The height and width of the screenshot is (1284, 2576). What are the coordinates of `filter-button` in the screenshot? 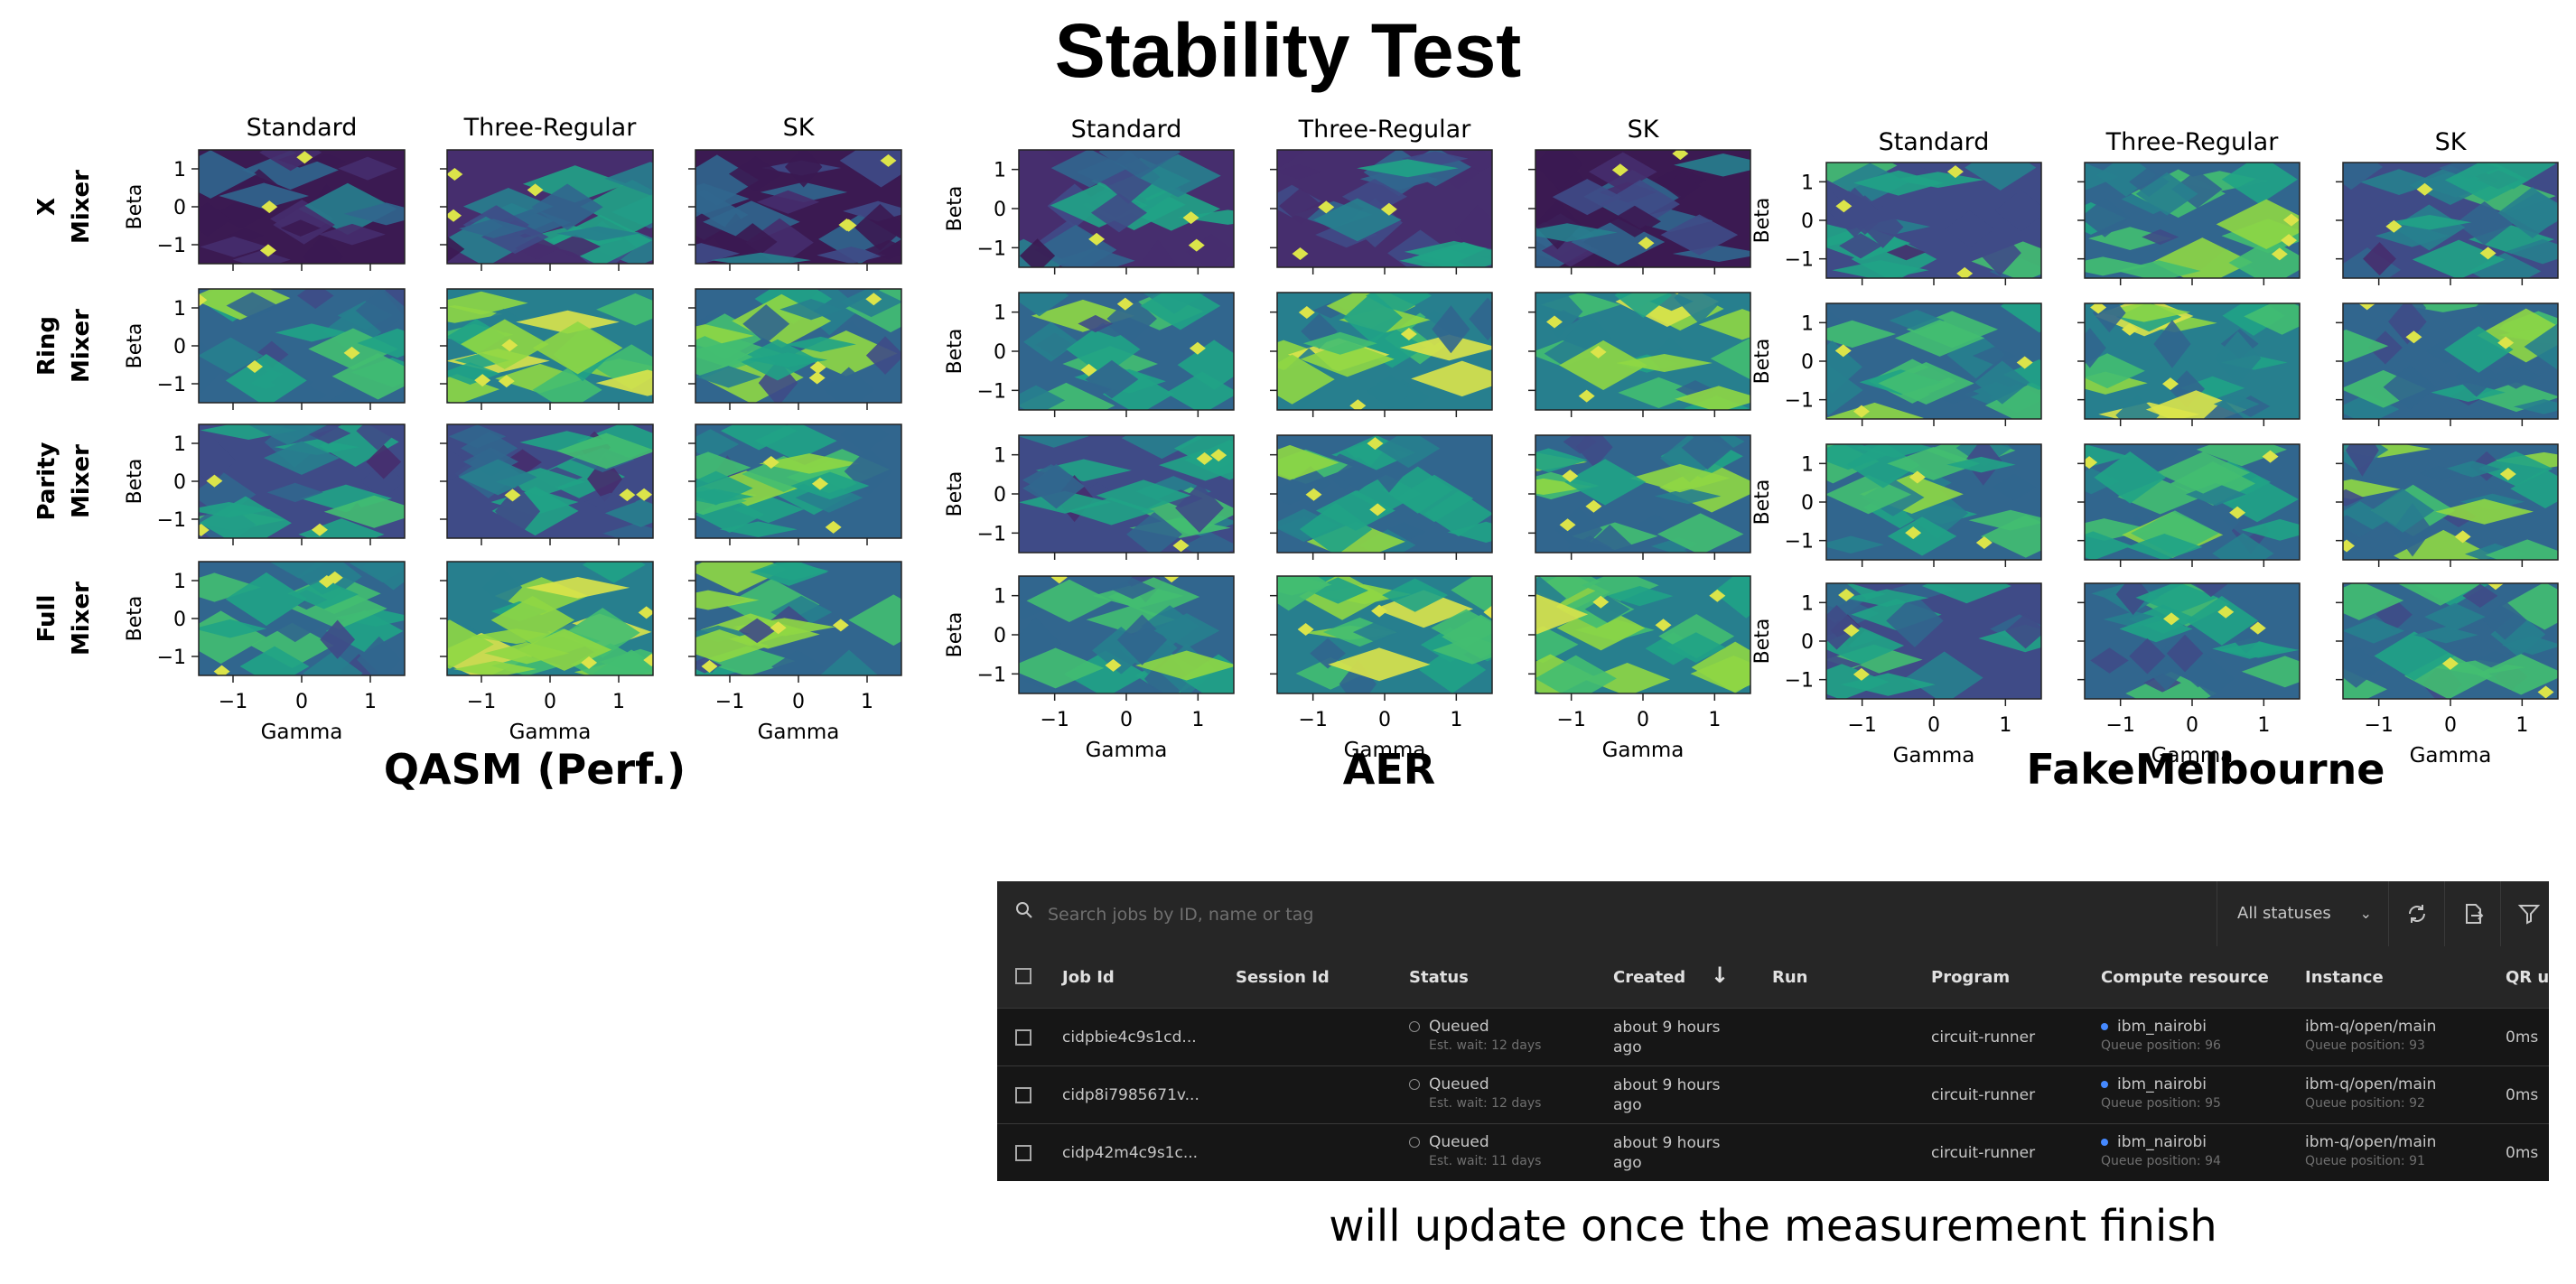 It's located at (2524, 913).